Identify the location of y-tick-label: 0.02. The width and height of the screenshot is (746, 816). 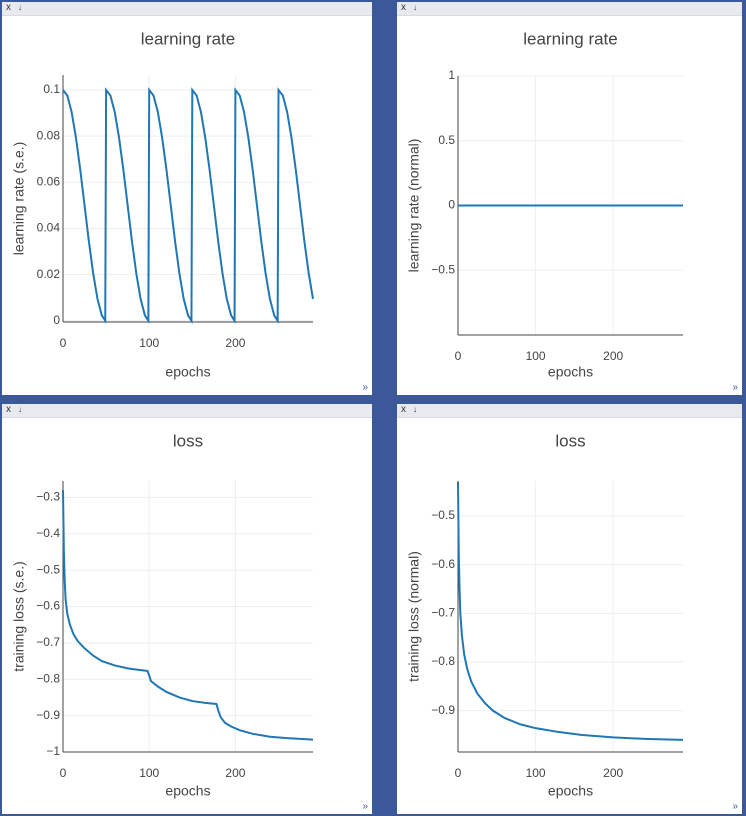
(49, 274).